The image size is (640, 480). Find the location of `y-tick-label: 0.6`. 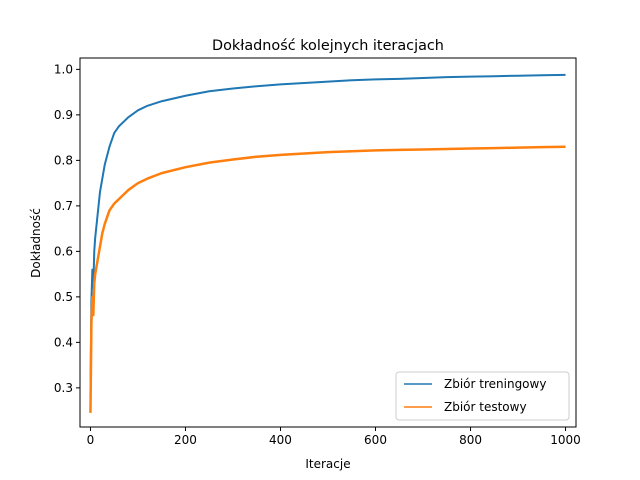

y-tick-label: 0.6 is located at coordinates (63, 251).